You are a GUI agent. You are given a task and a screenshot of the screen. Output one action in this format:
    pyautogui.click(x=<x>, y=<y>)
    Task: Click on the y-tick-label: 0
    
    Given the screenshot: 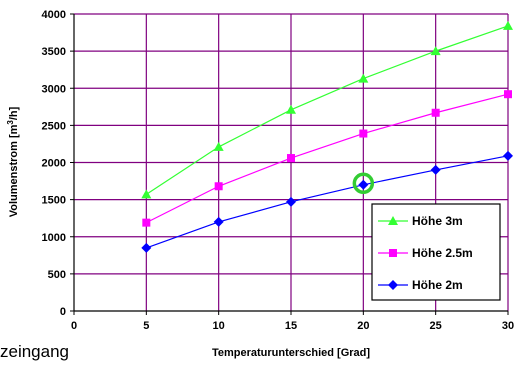 What is the action you would take?
    pyautogui.click(x=63, y=312)
    